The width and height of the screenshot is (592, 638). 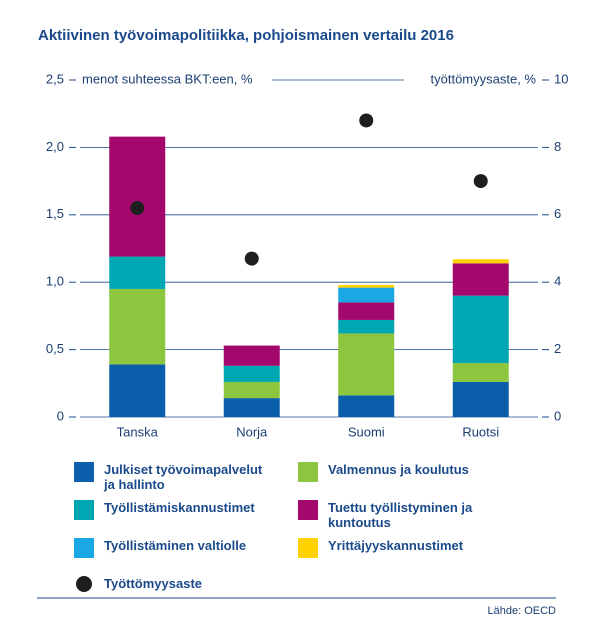 I want to click on y-tick-label: 2,5, so click(x=55, y=78).